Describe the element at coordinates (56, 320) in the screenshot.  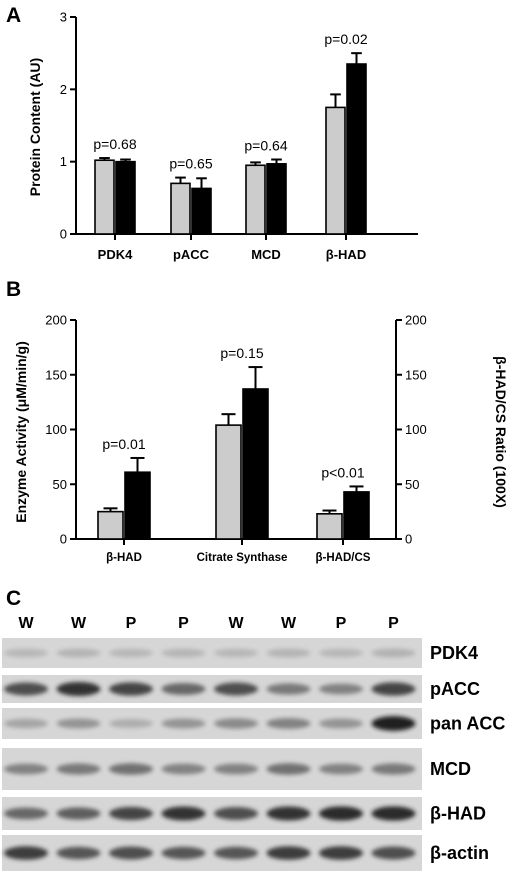
I see `y-tick-label: 200` at that location.